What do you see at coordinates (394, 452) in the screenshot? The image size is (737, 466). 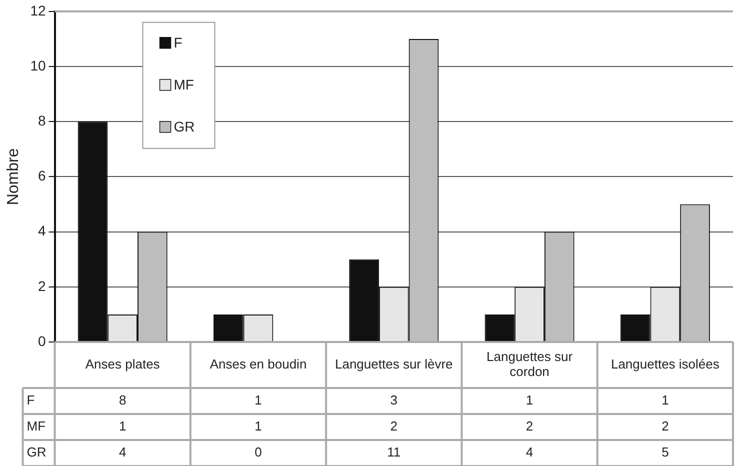 I see `data-label: 11` at bounding box center [394, 452].